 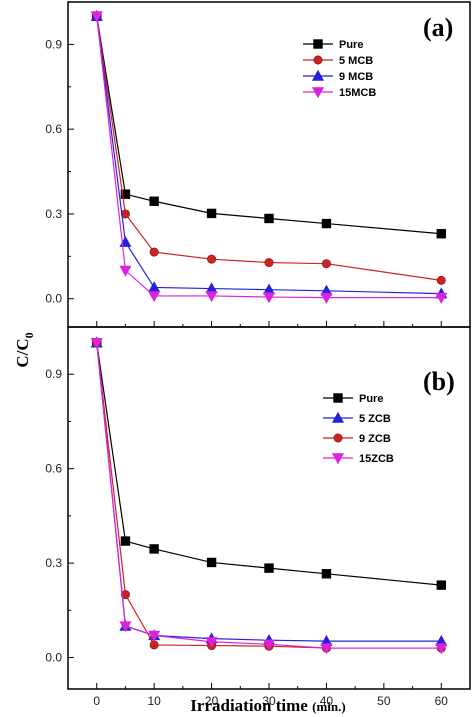 What do you see at coordinates (439, 381) in the screenshot?
I see `panel-b-label: (b)` at bounding box center [439, 381].